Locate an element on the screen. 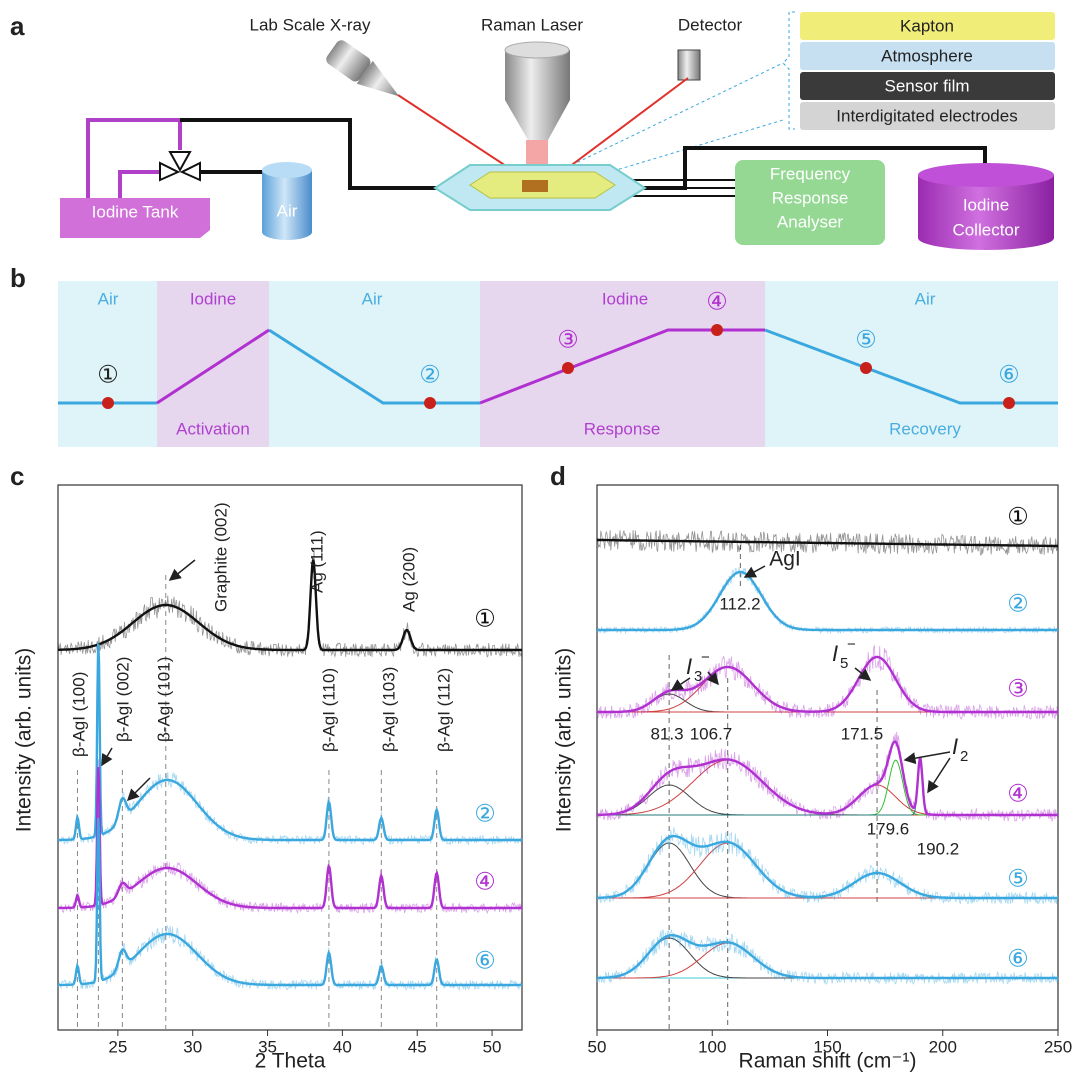 The width and height of the screenshot is (1080, 1083). tank is located at coordinates (135, 218).